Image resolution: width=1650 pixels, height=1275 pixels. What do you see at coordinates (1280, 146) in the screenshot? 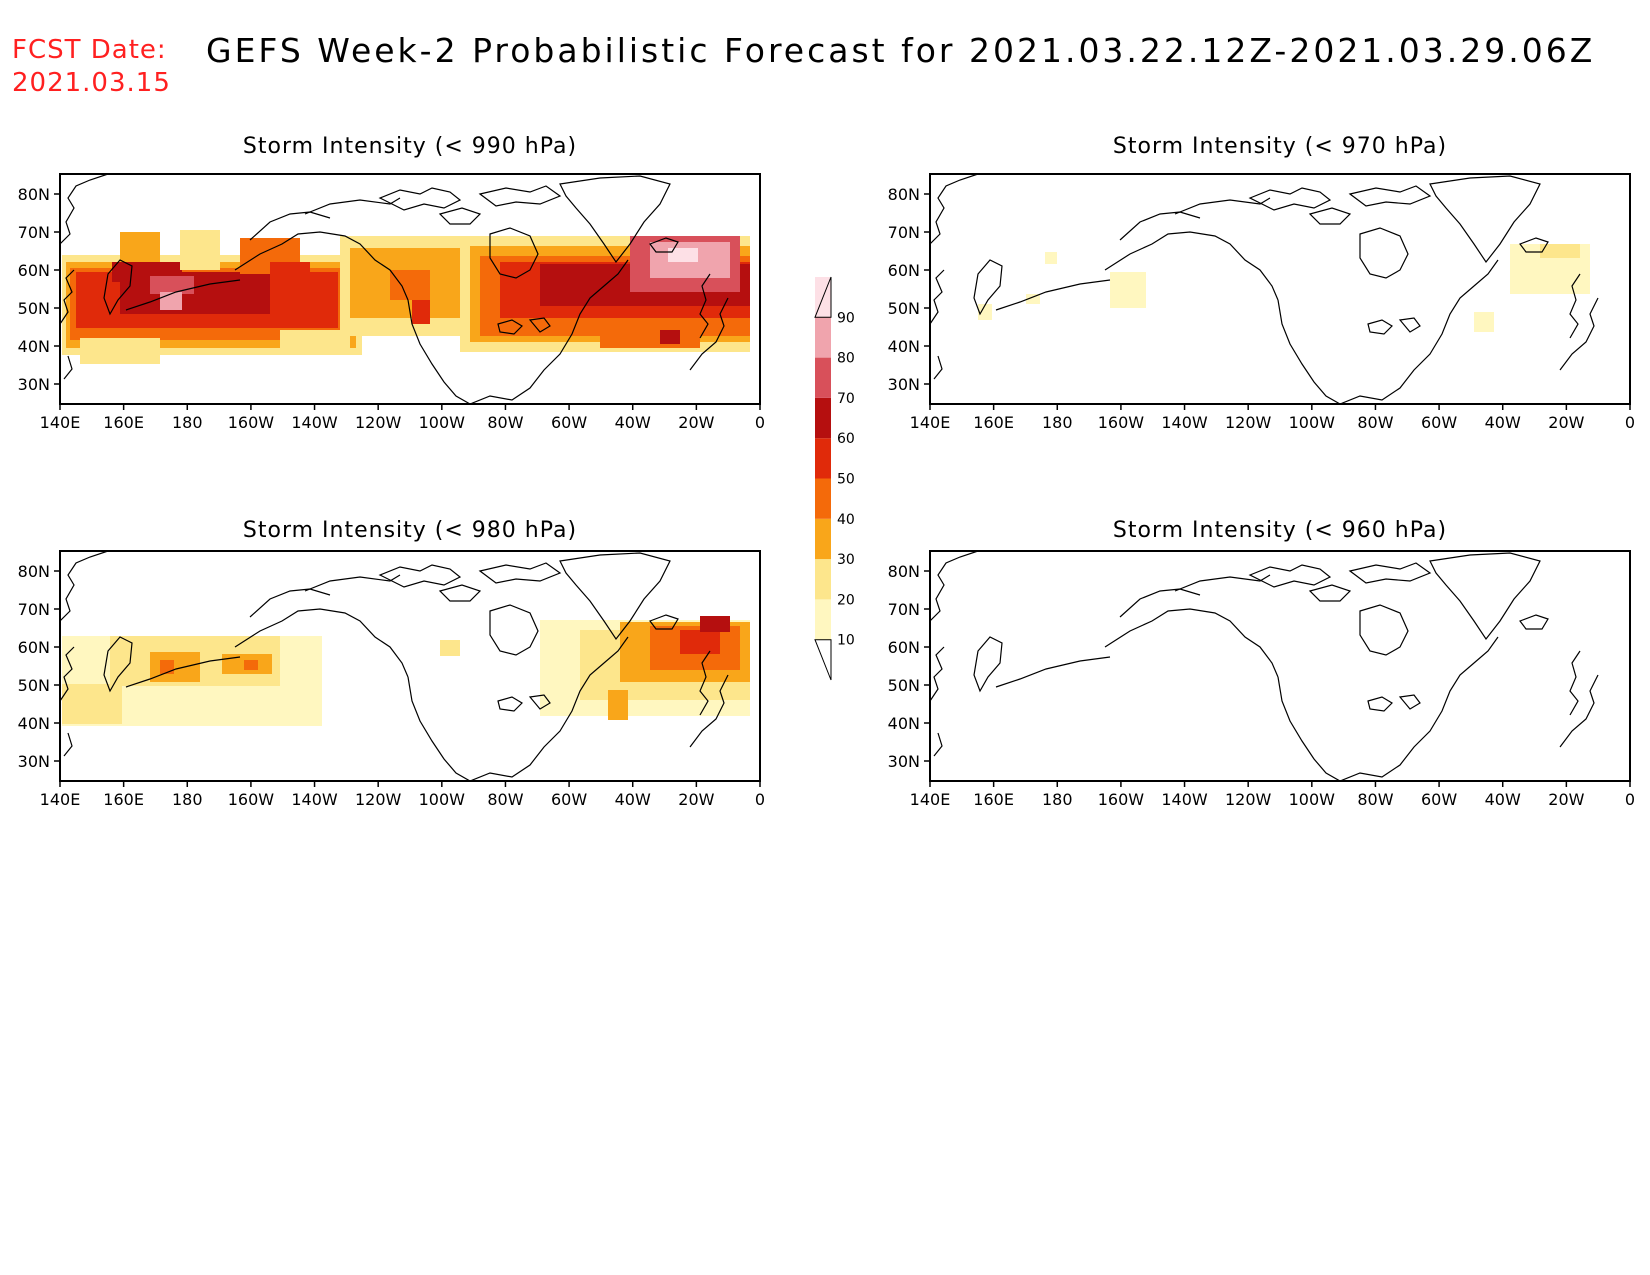
I see `panel-title-970: Storm Intensity (< 970 hPa)` at bounding box center [1280, 146].